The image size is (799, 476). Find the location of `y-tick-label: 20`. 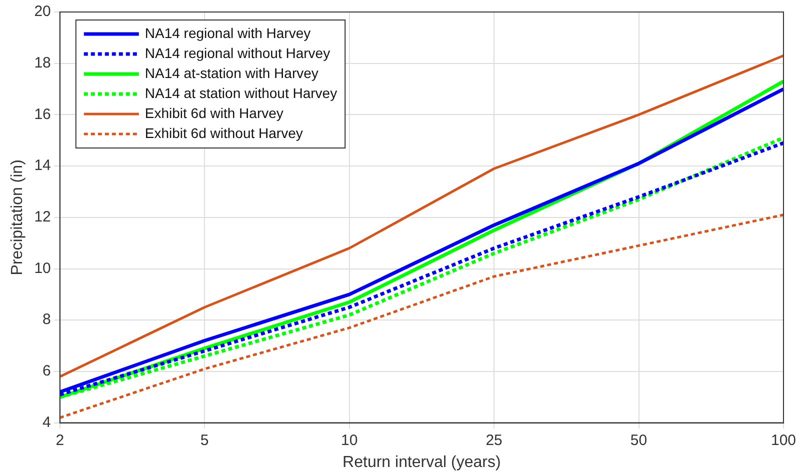

y-tick-label: 20 is located at coordinates (42, 11).